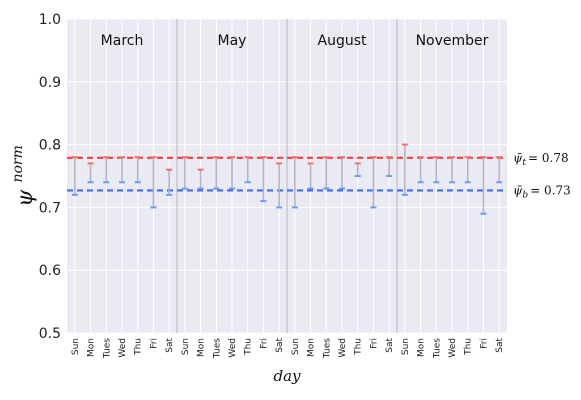  Describe the element at coordinates (287, 179) in the screenshot. I see `data-marks` at that location.